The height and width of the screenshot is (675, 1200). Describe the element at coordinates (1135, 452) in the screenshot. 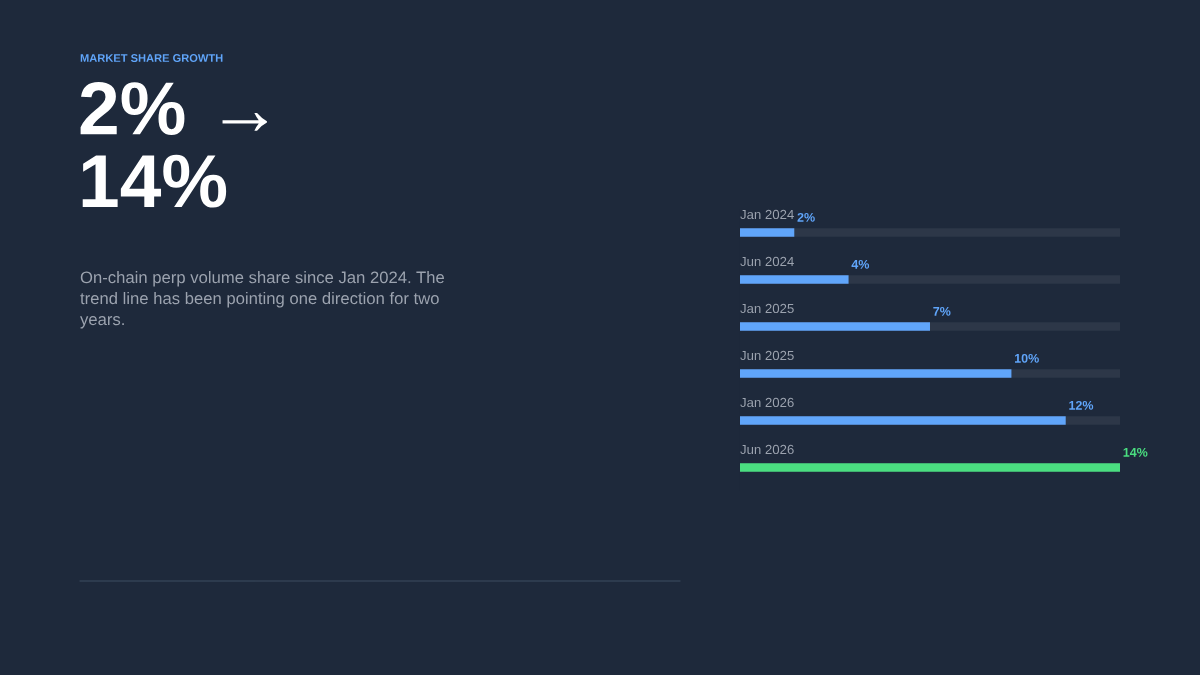

I see `data-label: 14%` at that location.